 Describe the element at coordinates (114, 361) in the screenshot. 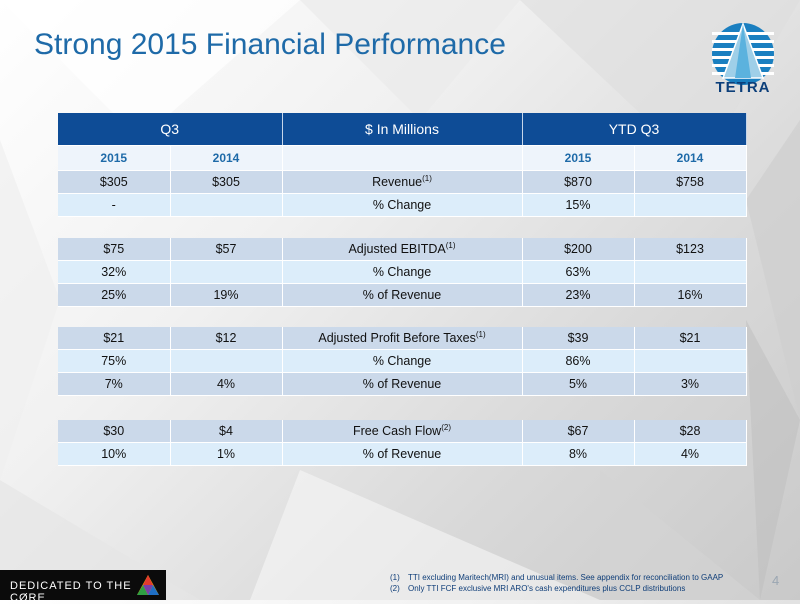

I see `table-cell: 75%` at that location.